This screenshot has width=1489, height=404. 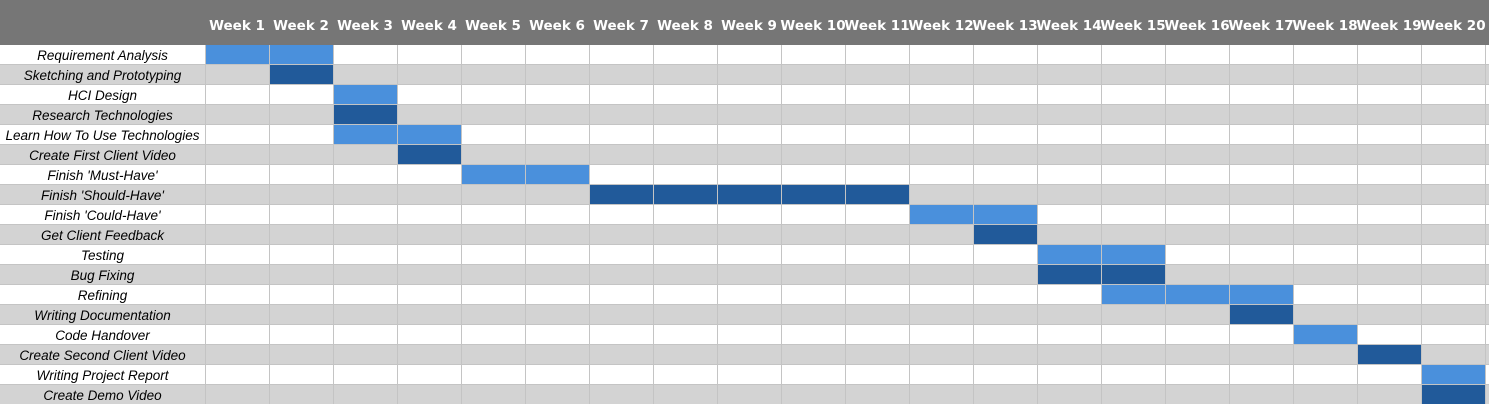 What do you see at coordinates (102, 195) in the screenshot?
I see `task-label: Finish 'Should-Have'` at bounding box center [102, 195].